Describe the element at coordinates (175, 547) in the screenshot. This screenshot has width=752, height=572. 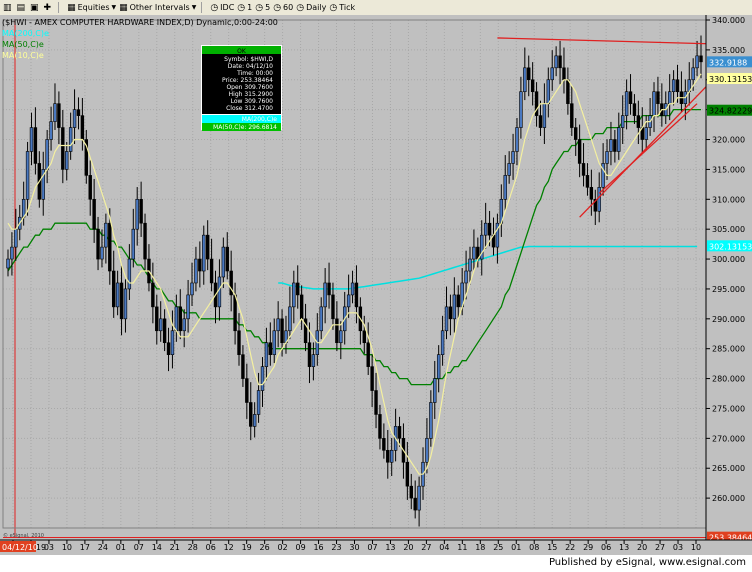
I see `x-tick-label: 21` at that location.